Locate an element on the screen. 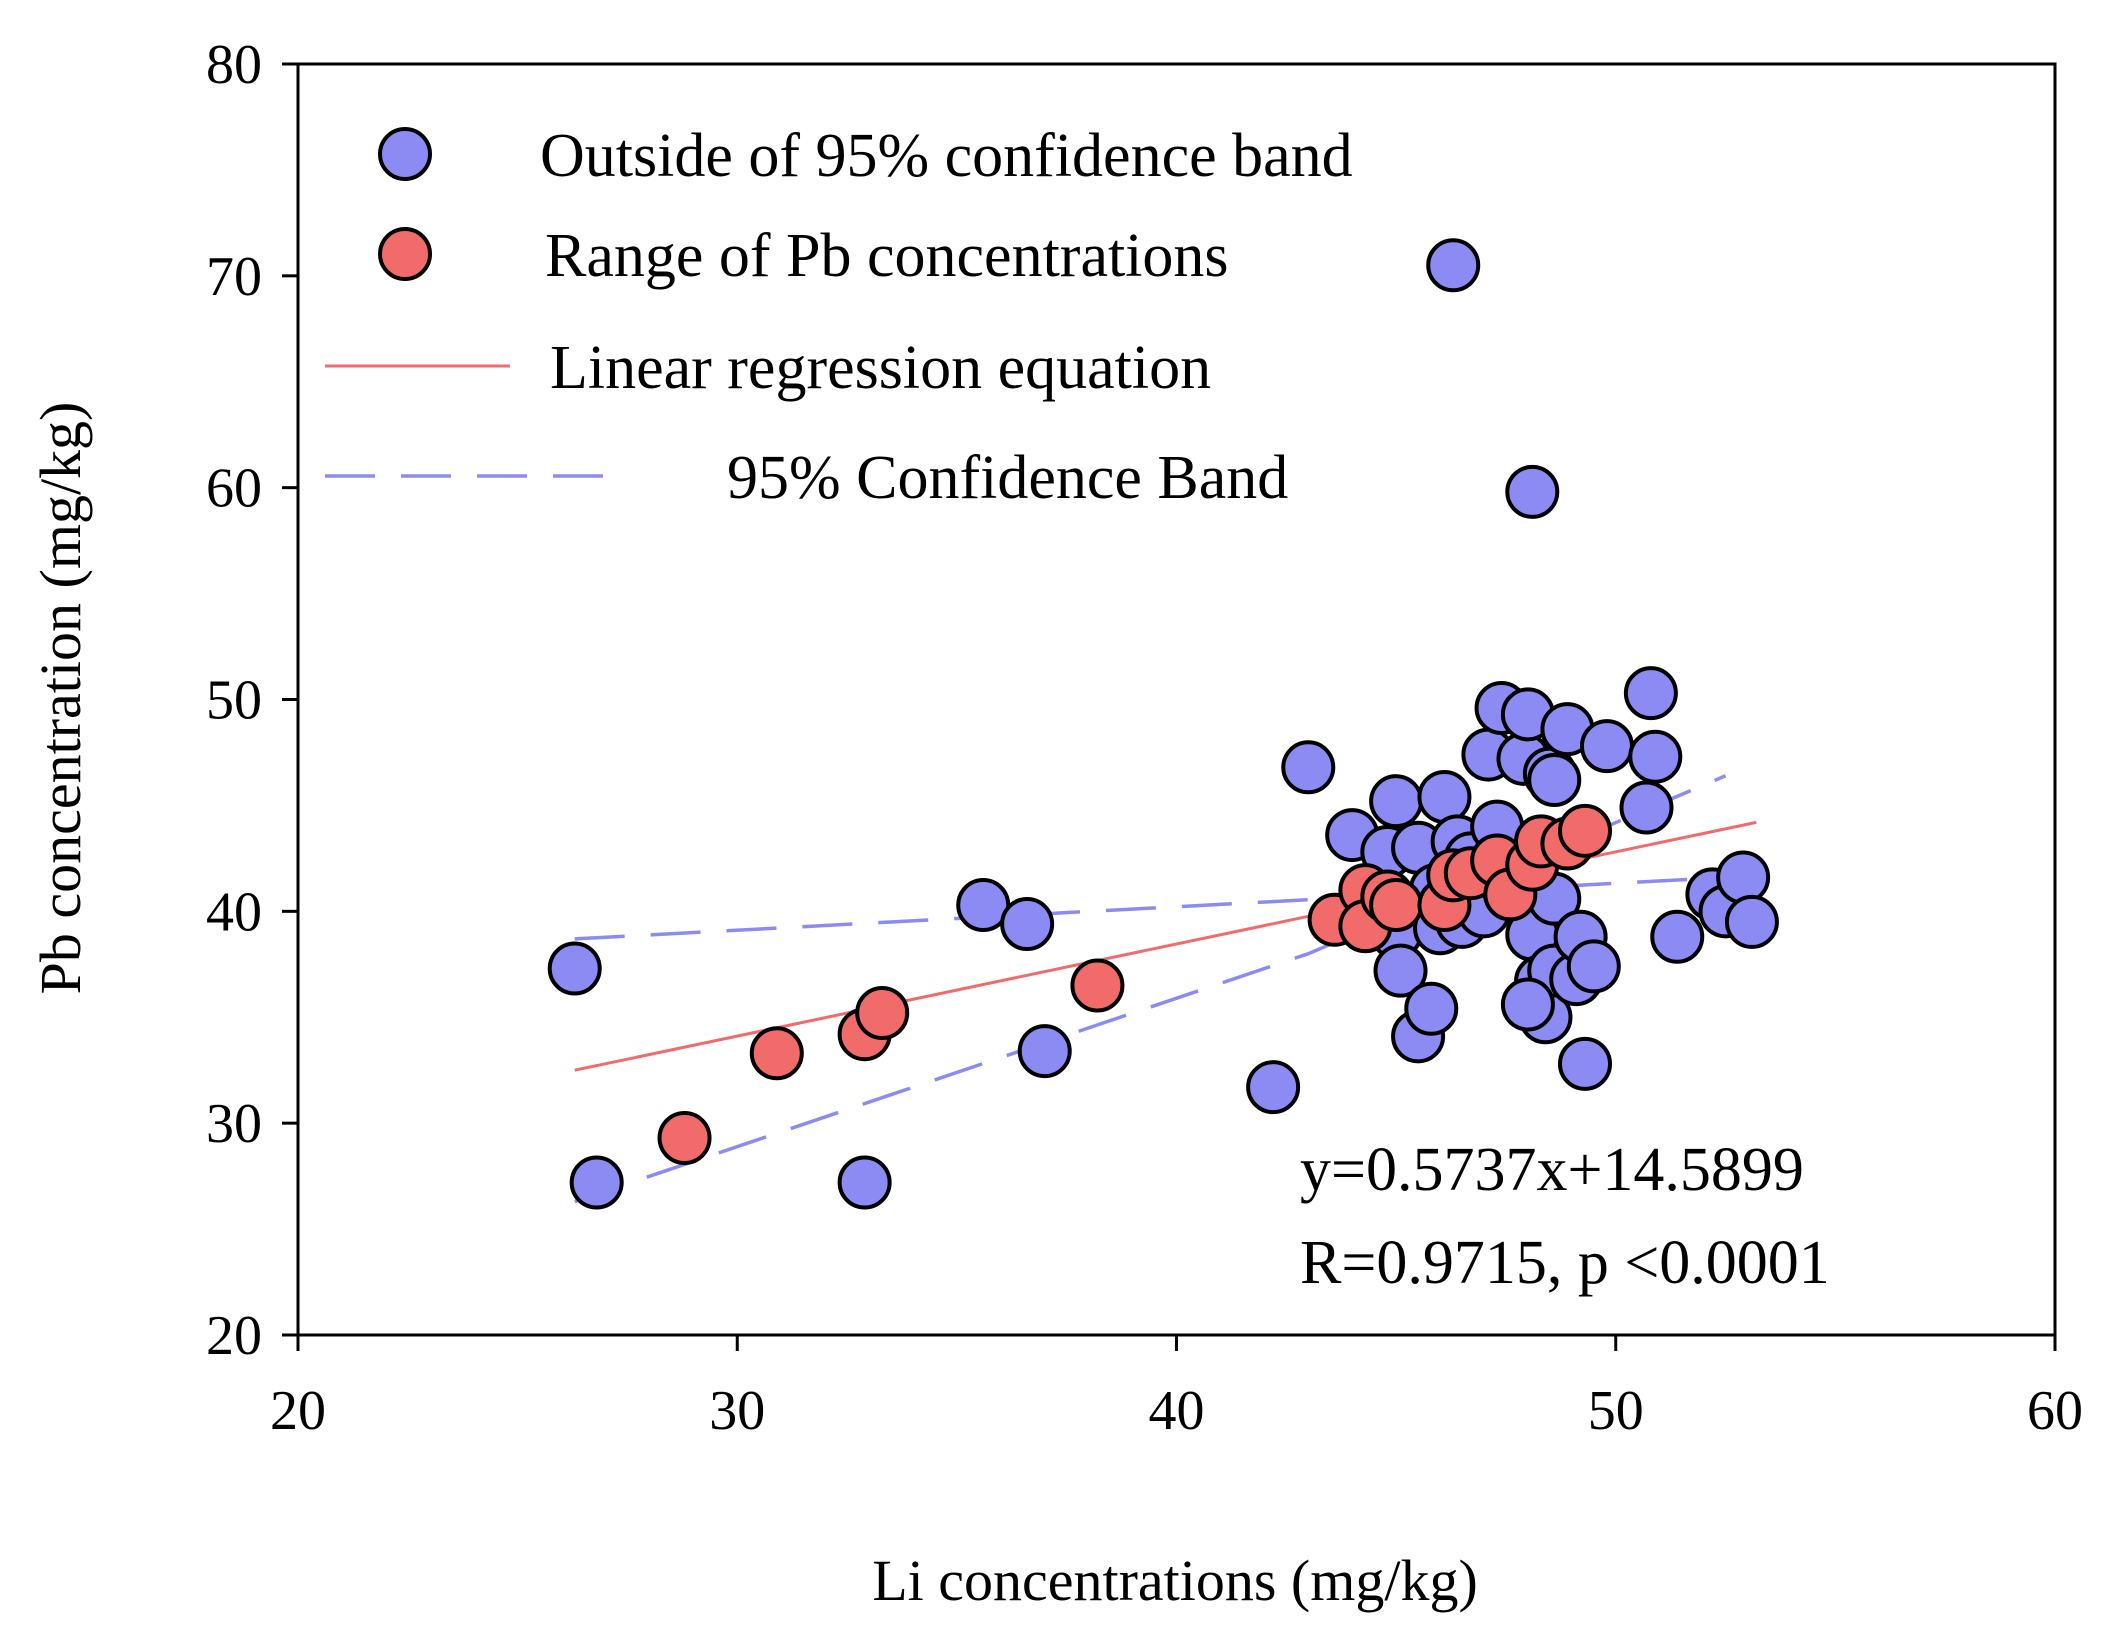 This screenshot has width=2113, height=1648. y-tick-label: 80 is located at coordinates (234, 65).